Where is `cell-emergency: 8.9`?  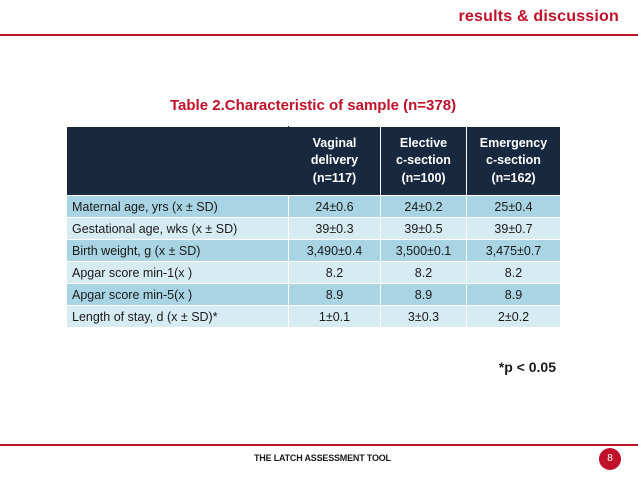
cell-emergency: 8.9 is located at coordinates (513, 294).